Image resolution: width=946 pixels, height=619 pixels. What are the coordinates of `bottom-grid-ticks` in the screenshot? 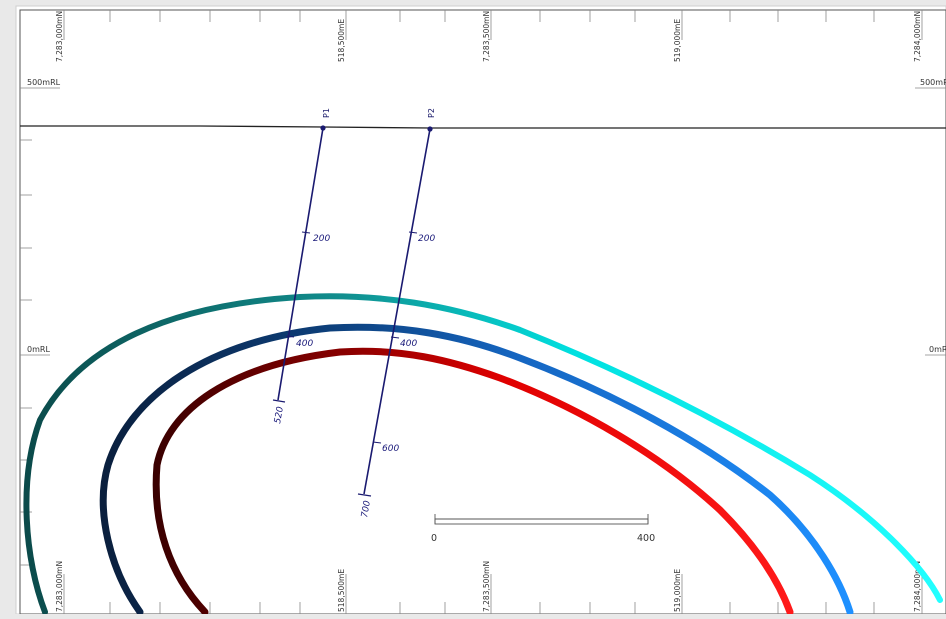 It's located at (493, 594).